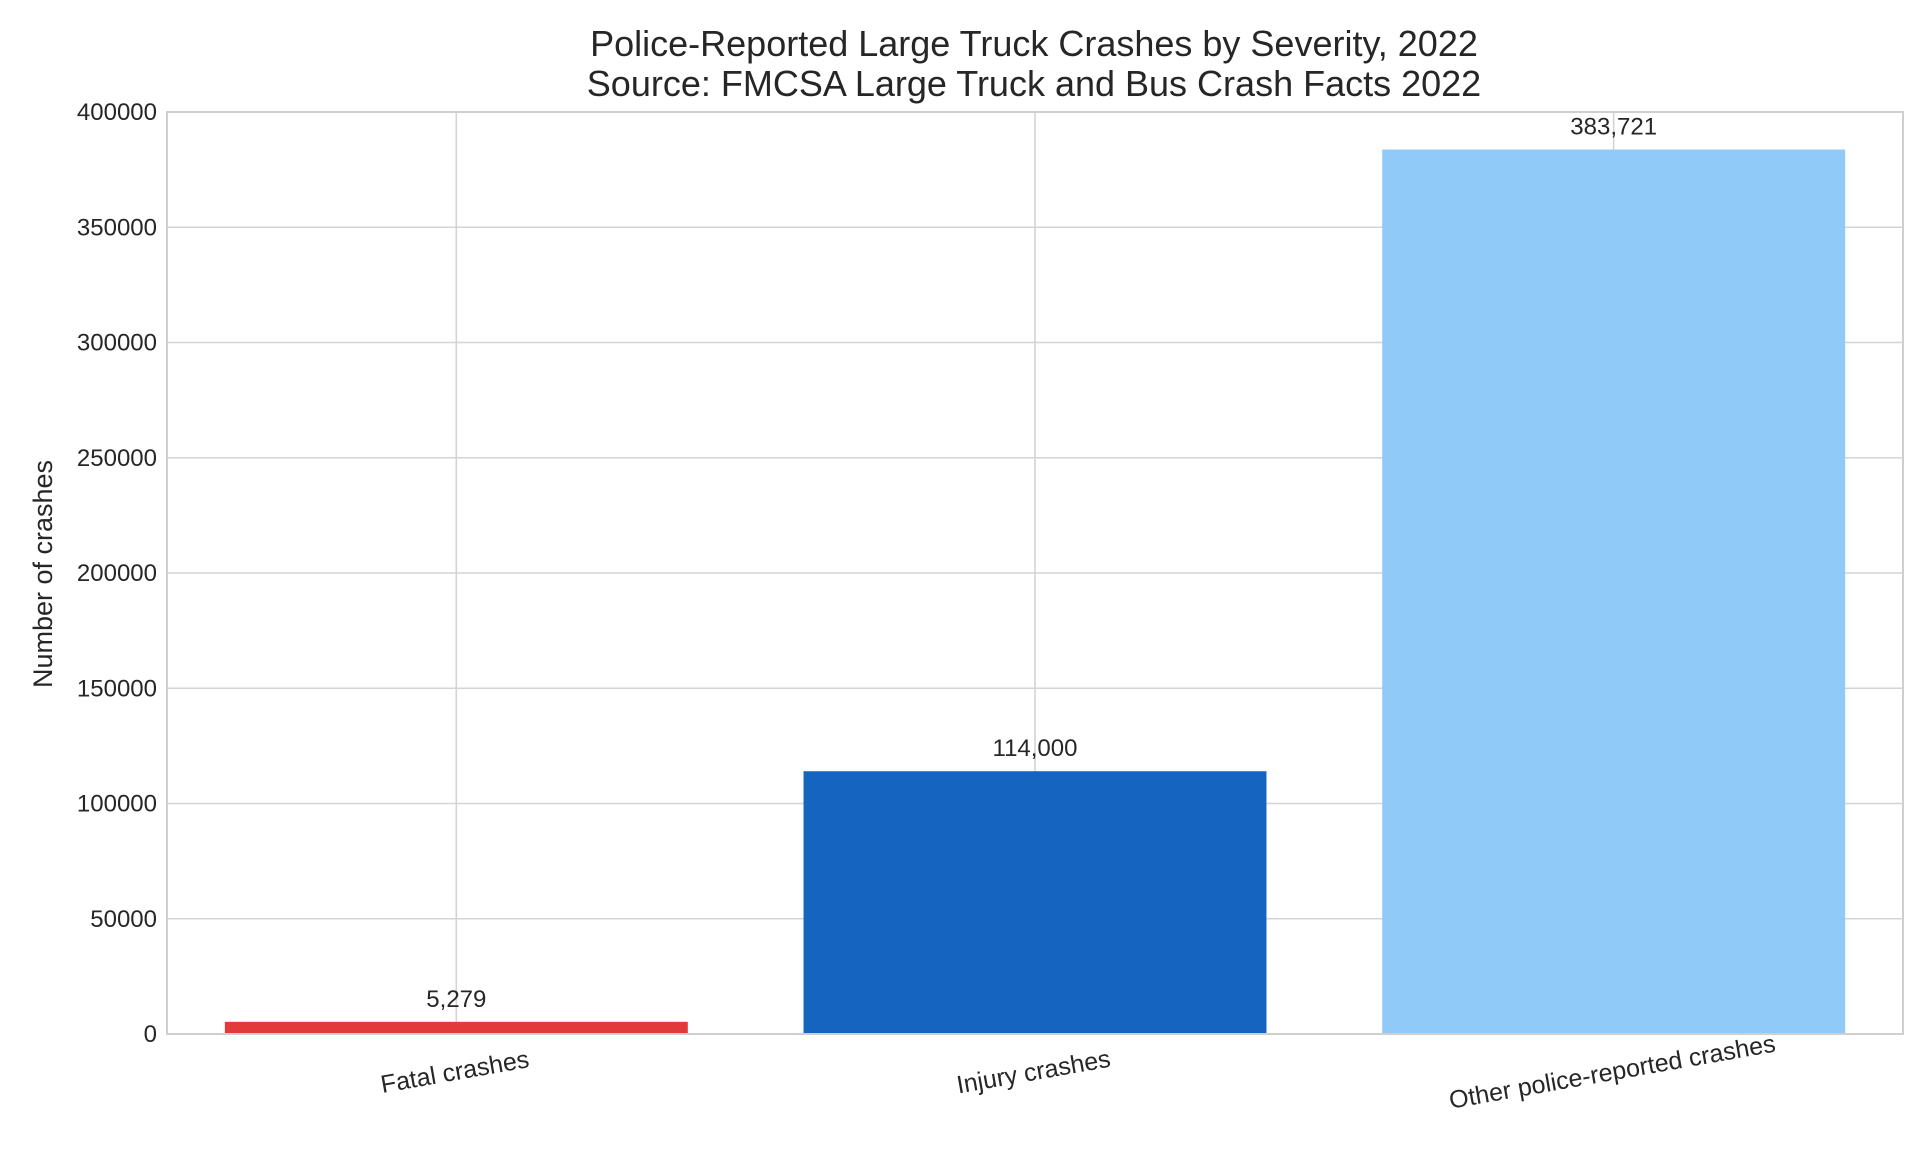 This screenshot has width=1920, height=1153. What do you see at coordinates (117, 227) in the screenshot?
I see `y-tick-label: 350000` at bounding box center [117, 227].